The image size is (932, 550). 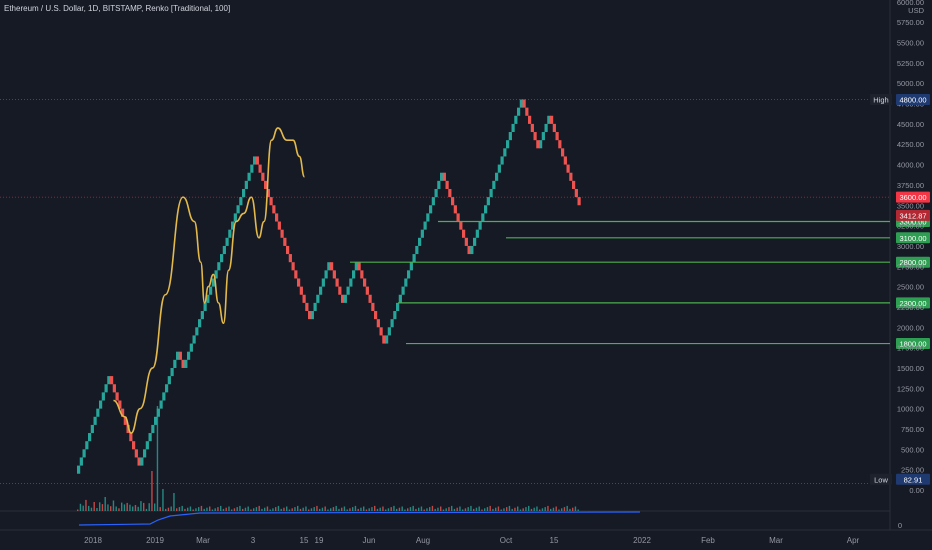 What do you see at coordinates (910, 327) in the screenshot?
I see `price-tick-label: 2000.00` at bounding box center [910, 327].